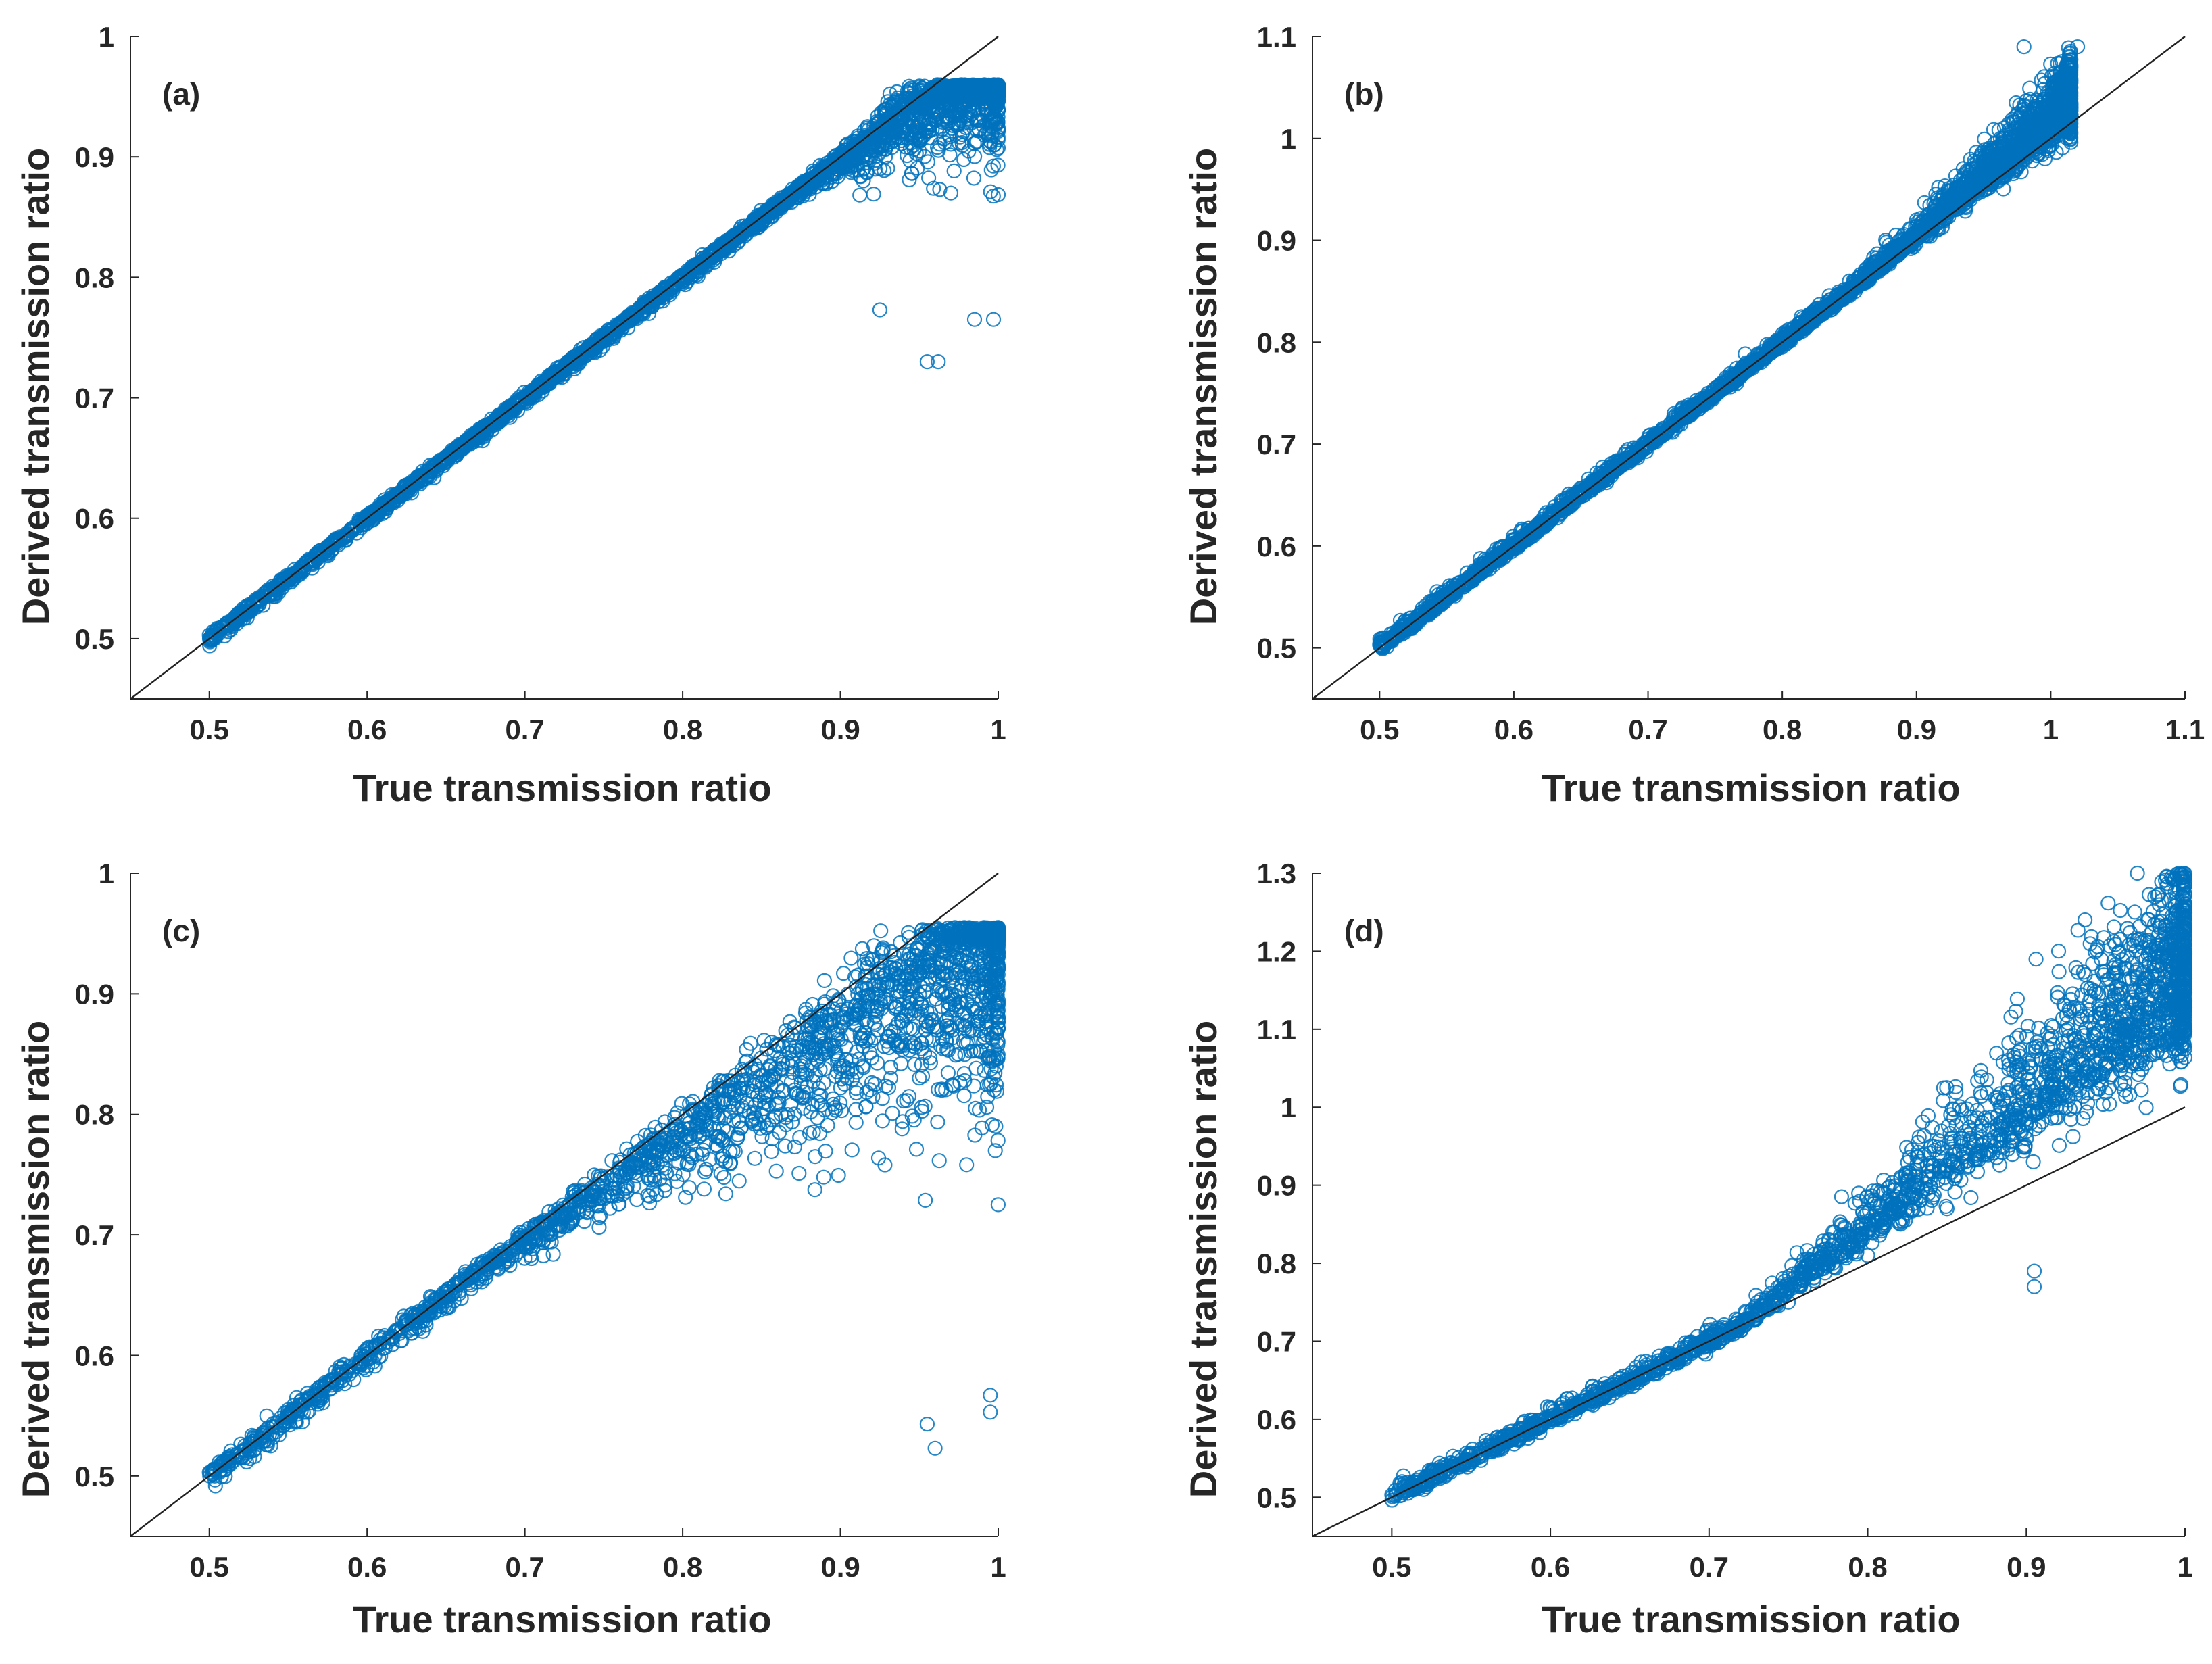 Image resolution: width=2212 pixels, height=1664 pixels. Describe the element at coordinates (181, 94) in the screenshot. I see `panel-label-a: (a)` at that location.